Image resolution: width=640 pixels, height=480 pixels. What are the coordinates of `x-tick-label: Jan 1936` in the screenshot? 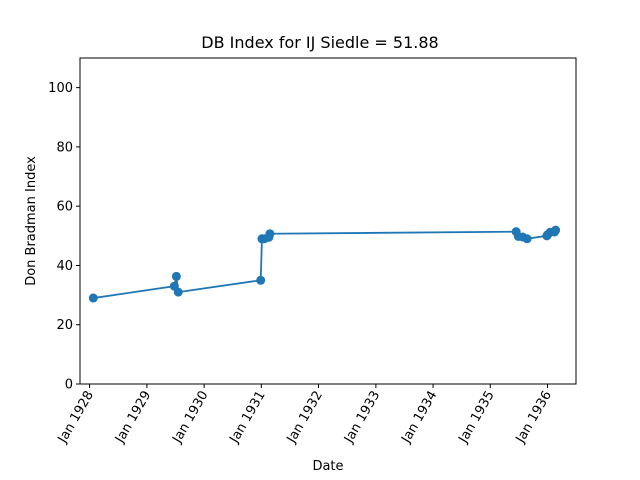 It's located at (534, 418).